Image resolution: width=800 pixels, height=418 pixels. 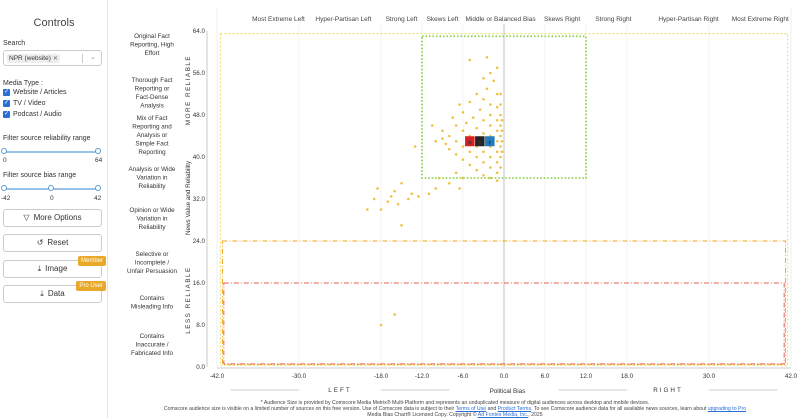 What do you see at coordinates (152, 303) in the screenshot?
I see `left-category-6: Contains Misleading Info` at bounding box center [152, 303].